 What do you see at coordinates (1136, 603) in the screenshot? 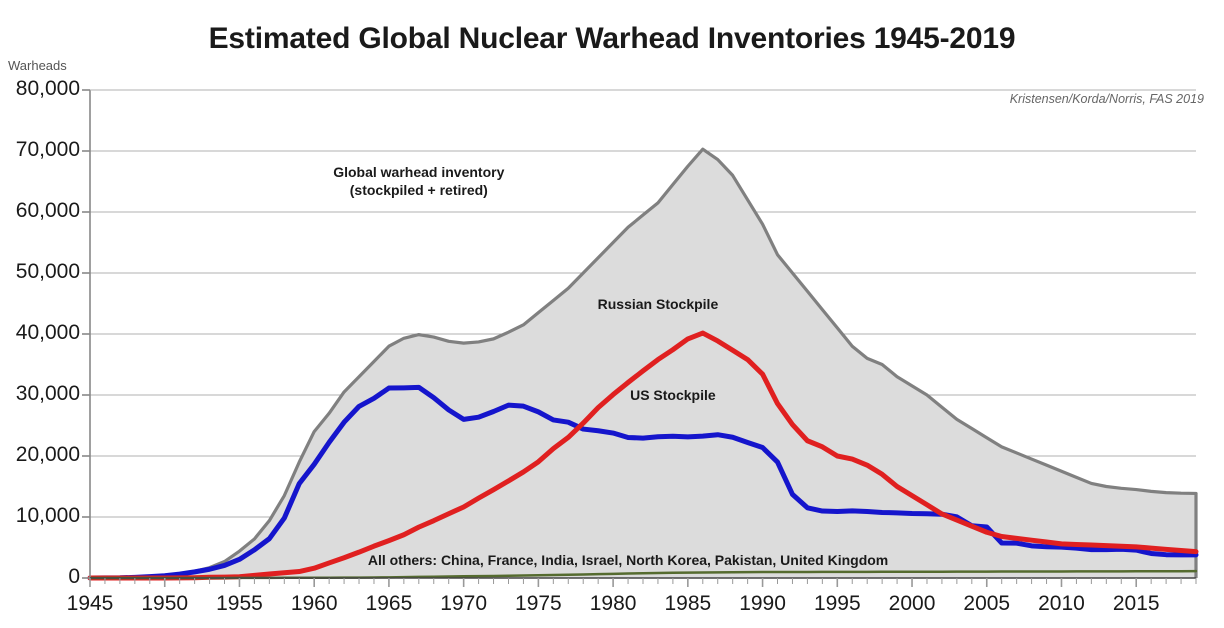
I see `x-tick-label: 2015` at bounding box center [1136, 603].